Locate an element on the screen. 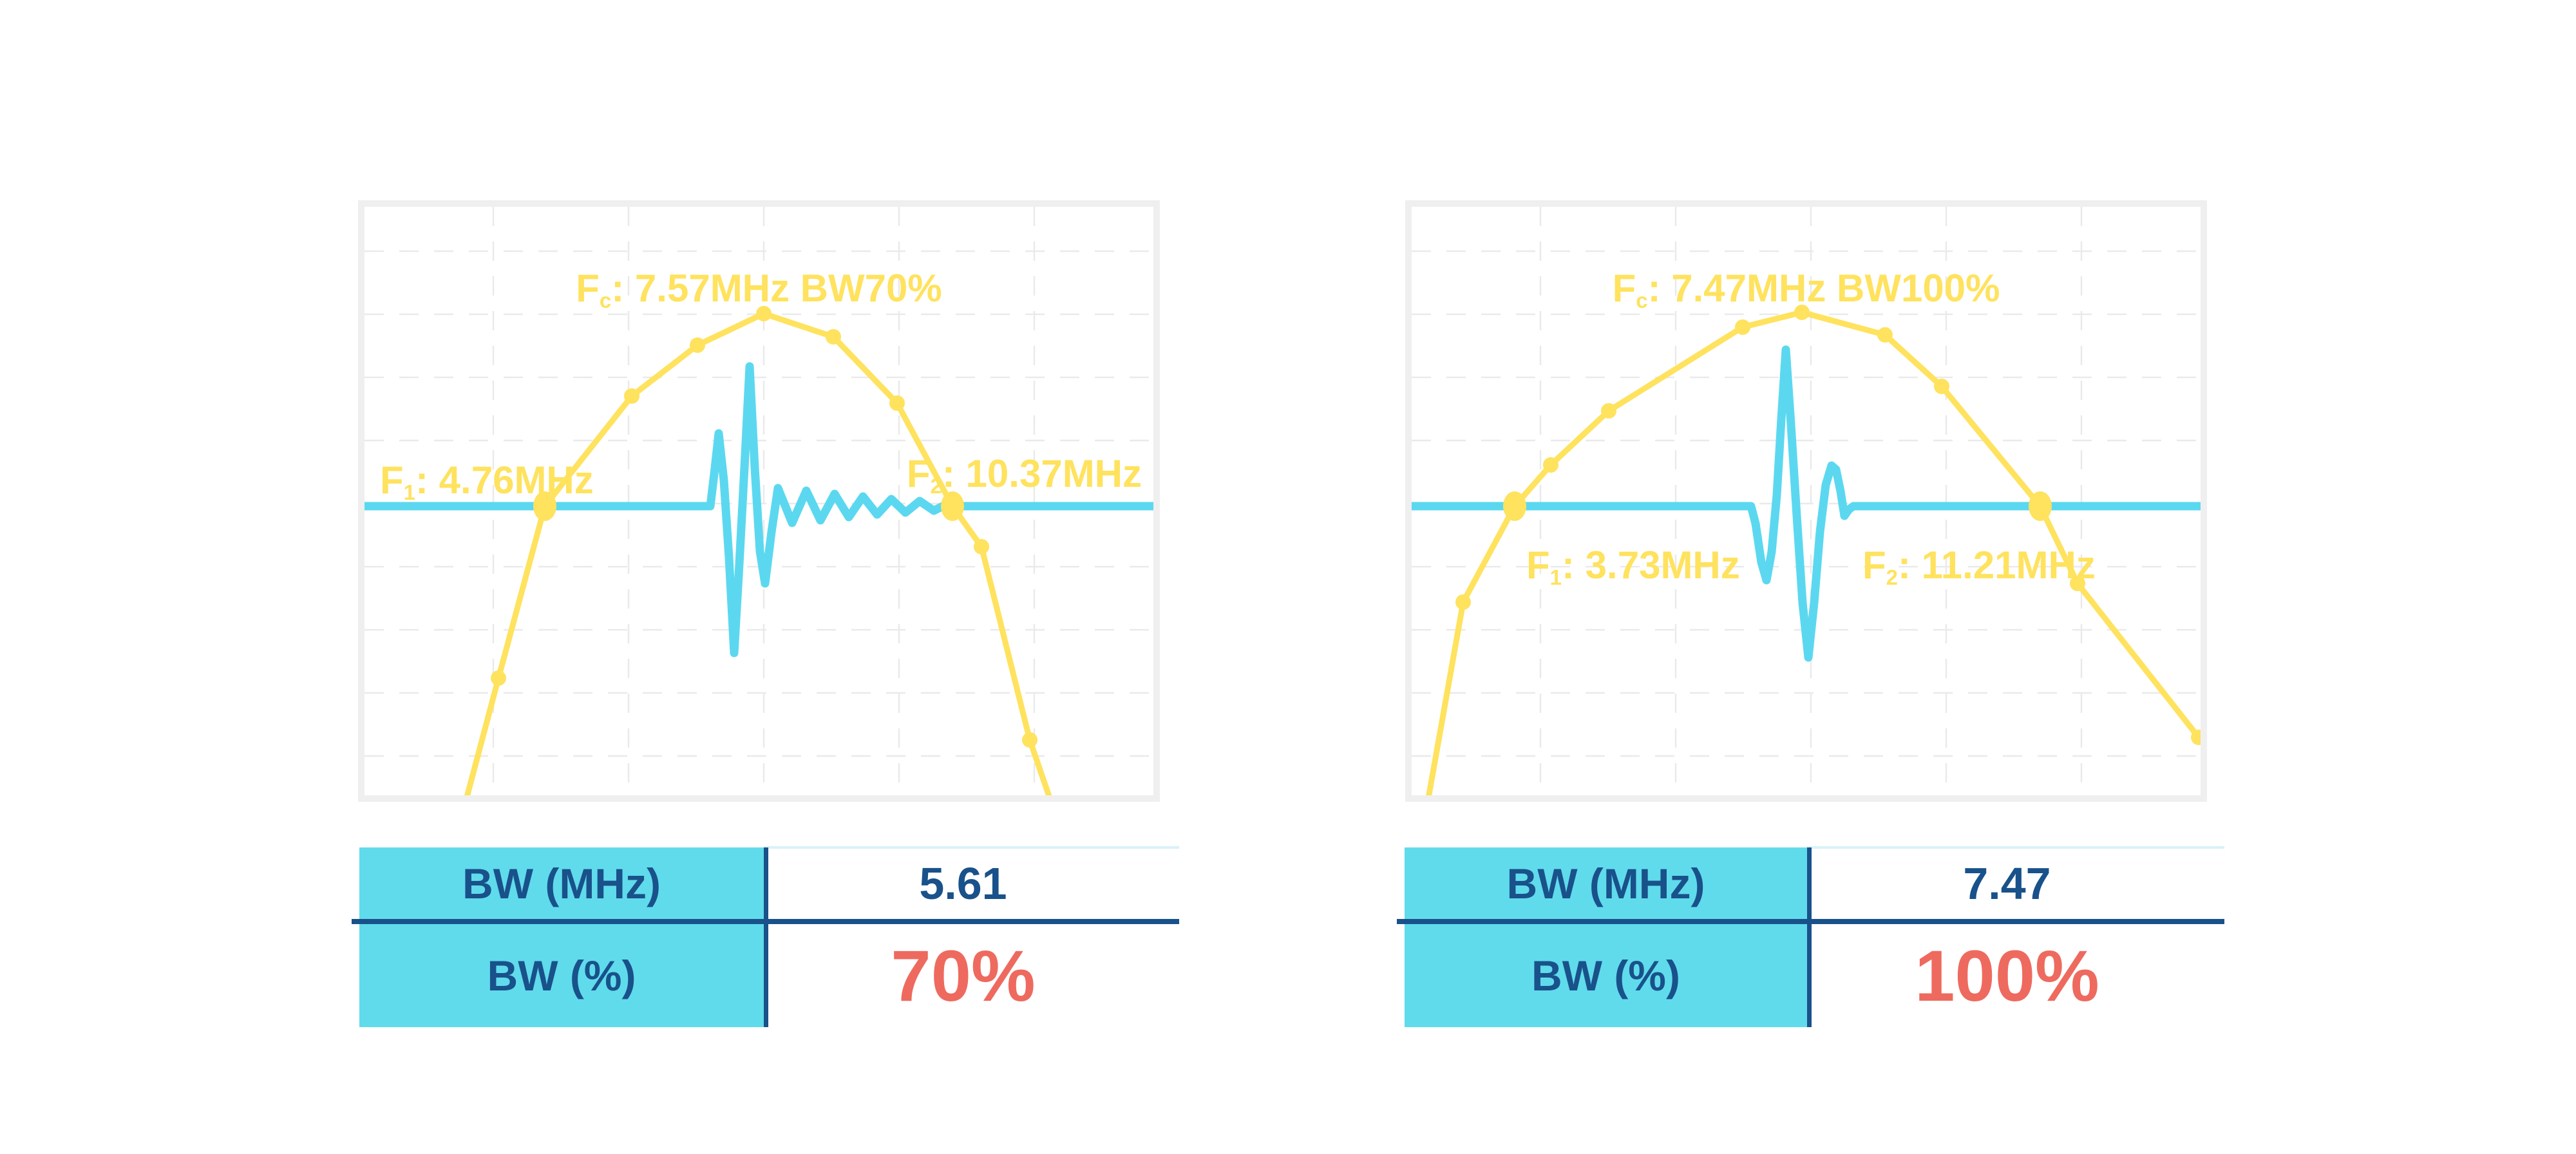 Image resolution: width=2576 pixels, height=1154 pixels. bw-mhz-value: 5.61 is located at coordinates (963, 884).